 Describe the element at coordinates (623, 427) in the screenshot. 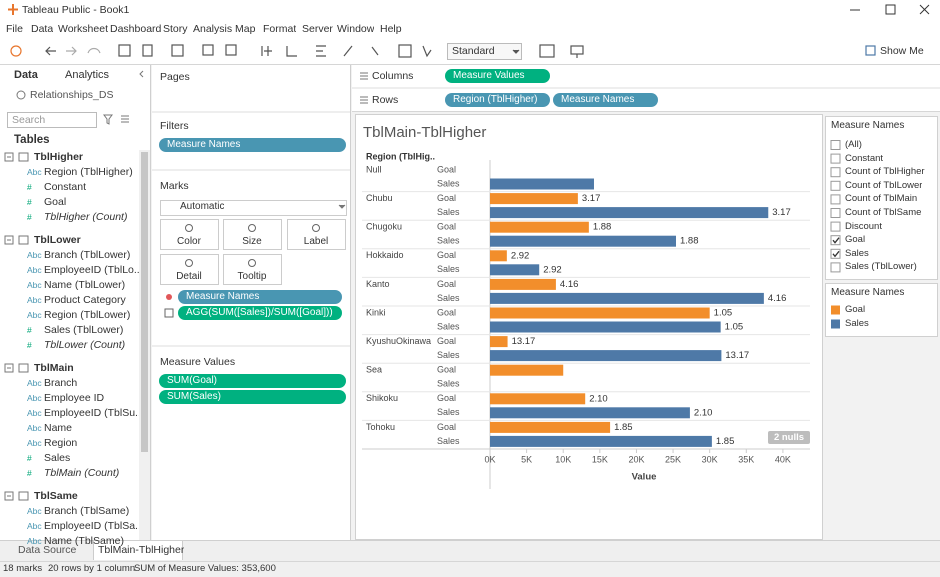

I see `bar-label: 1.85` at that location.